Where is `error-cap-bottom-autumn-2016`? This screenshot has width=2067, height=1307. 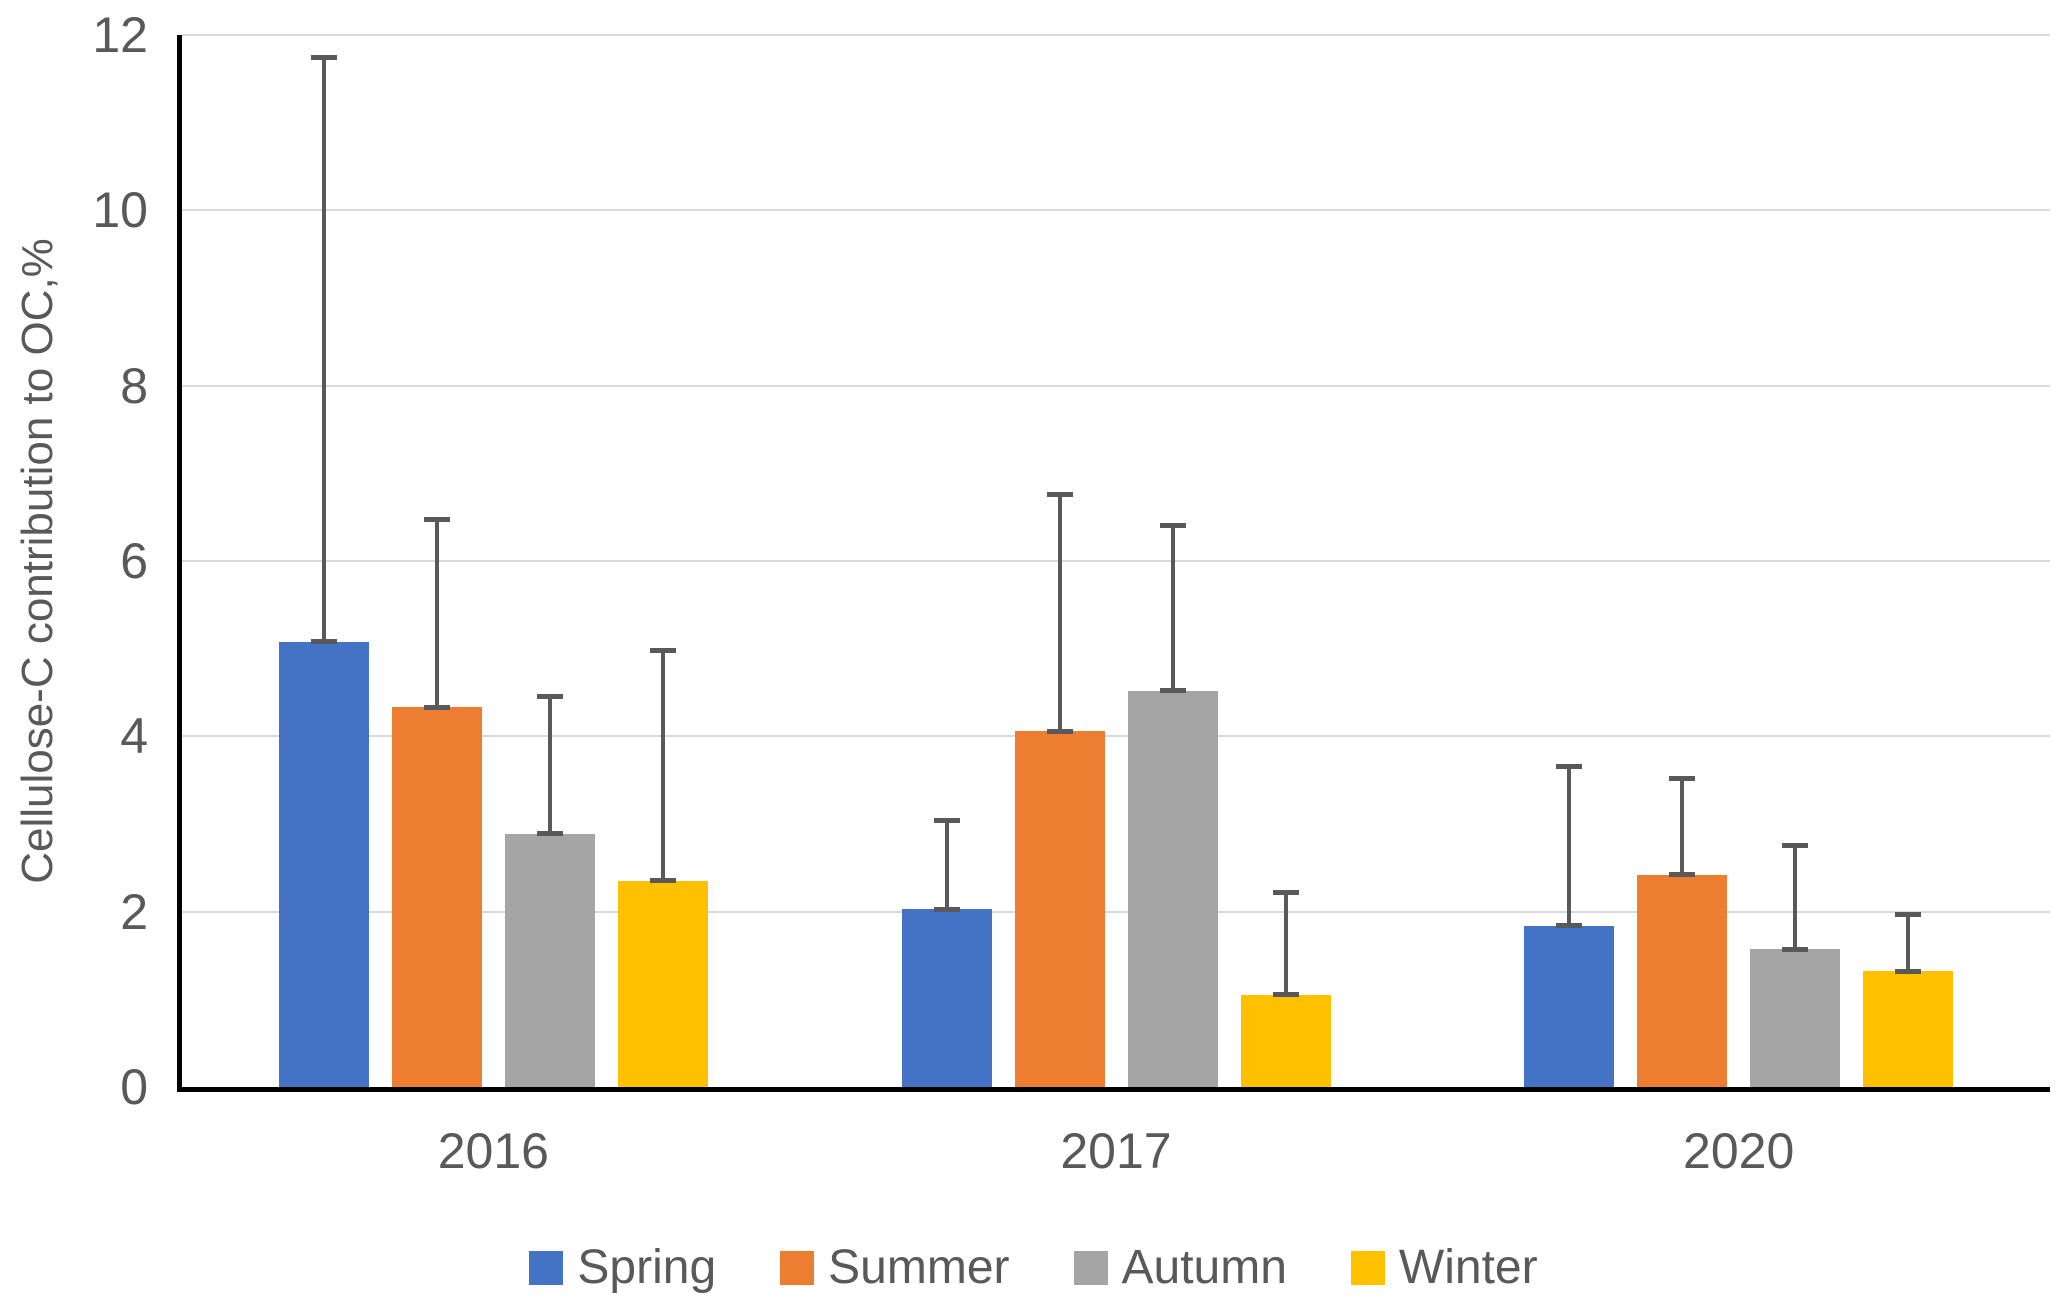
error-cap-bottom-autumn-2016 is located at coordinates (549, 834).